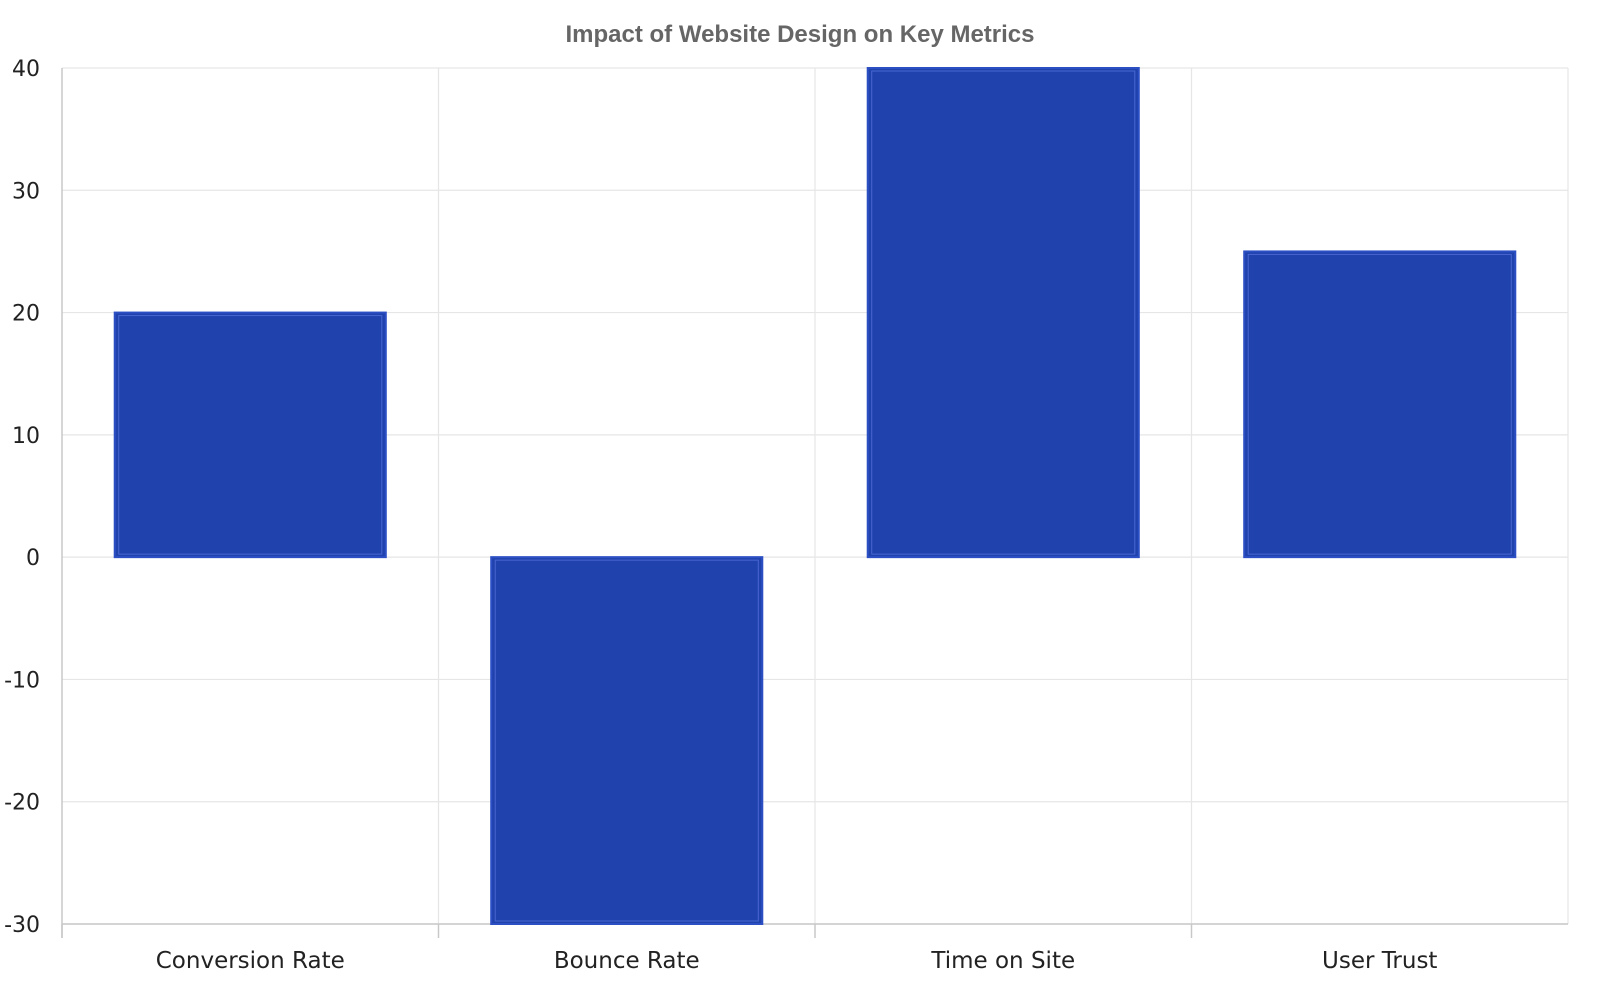  I want to click on bar-conversion-rate, so click(250, 435).